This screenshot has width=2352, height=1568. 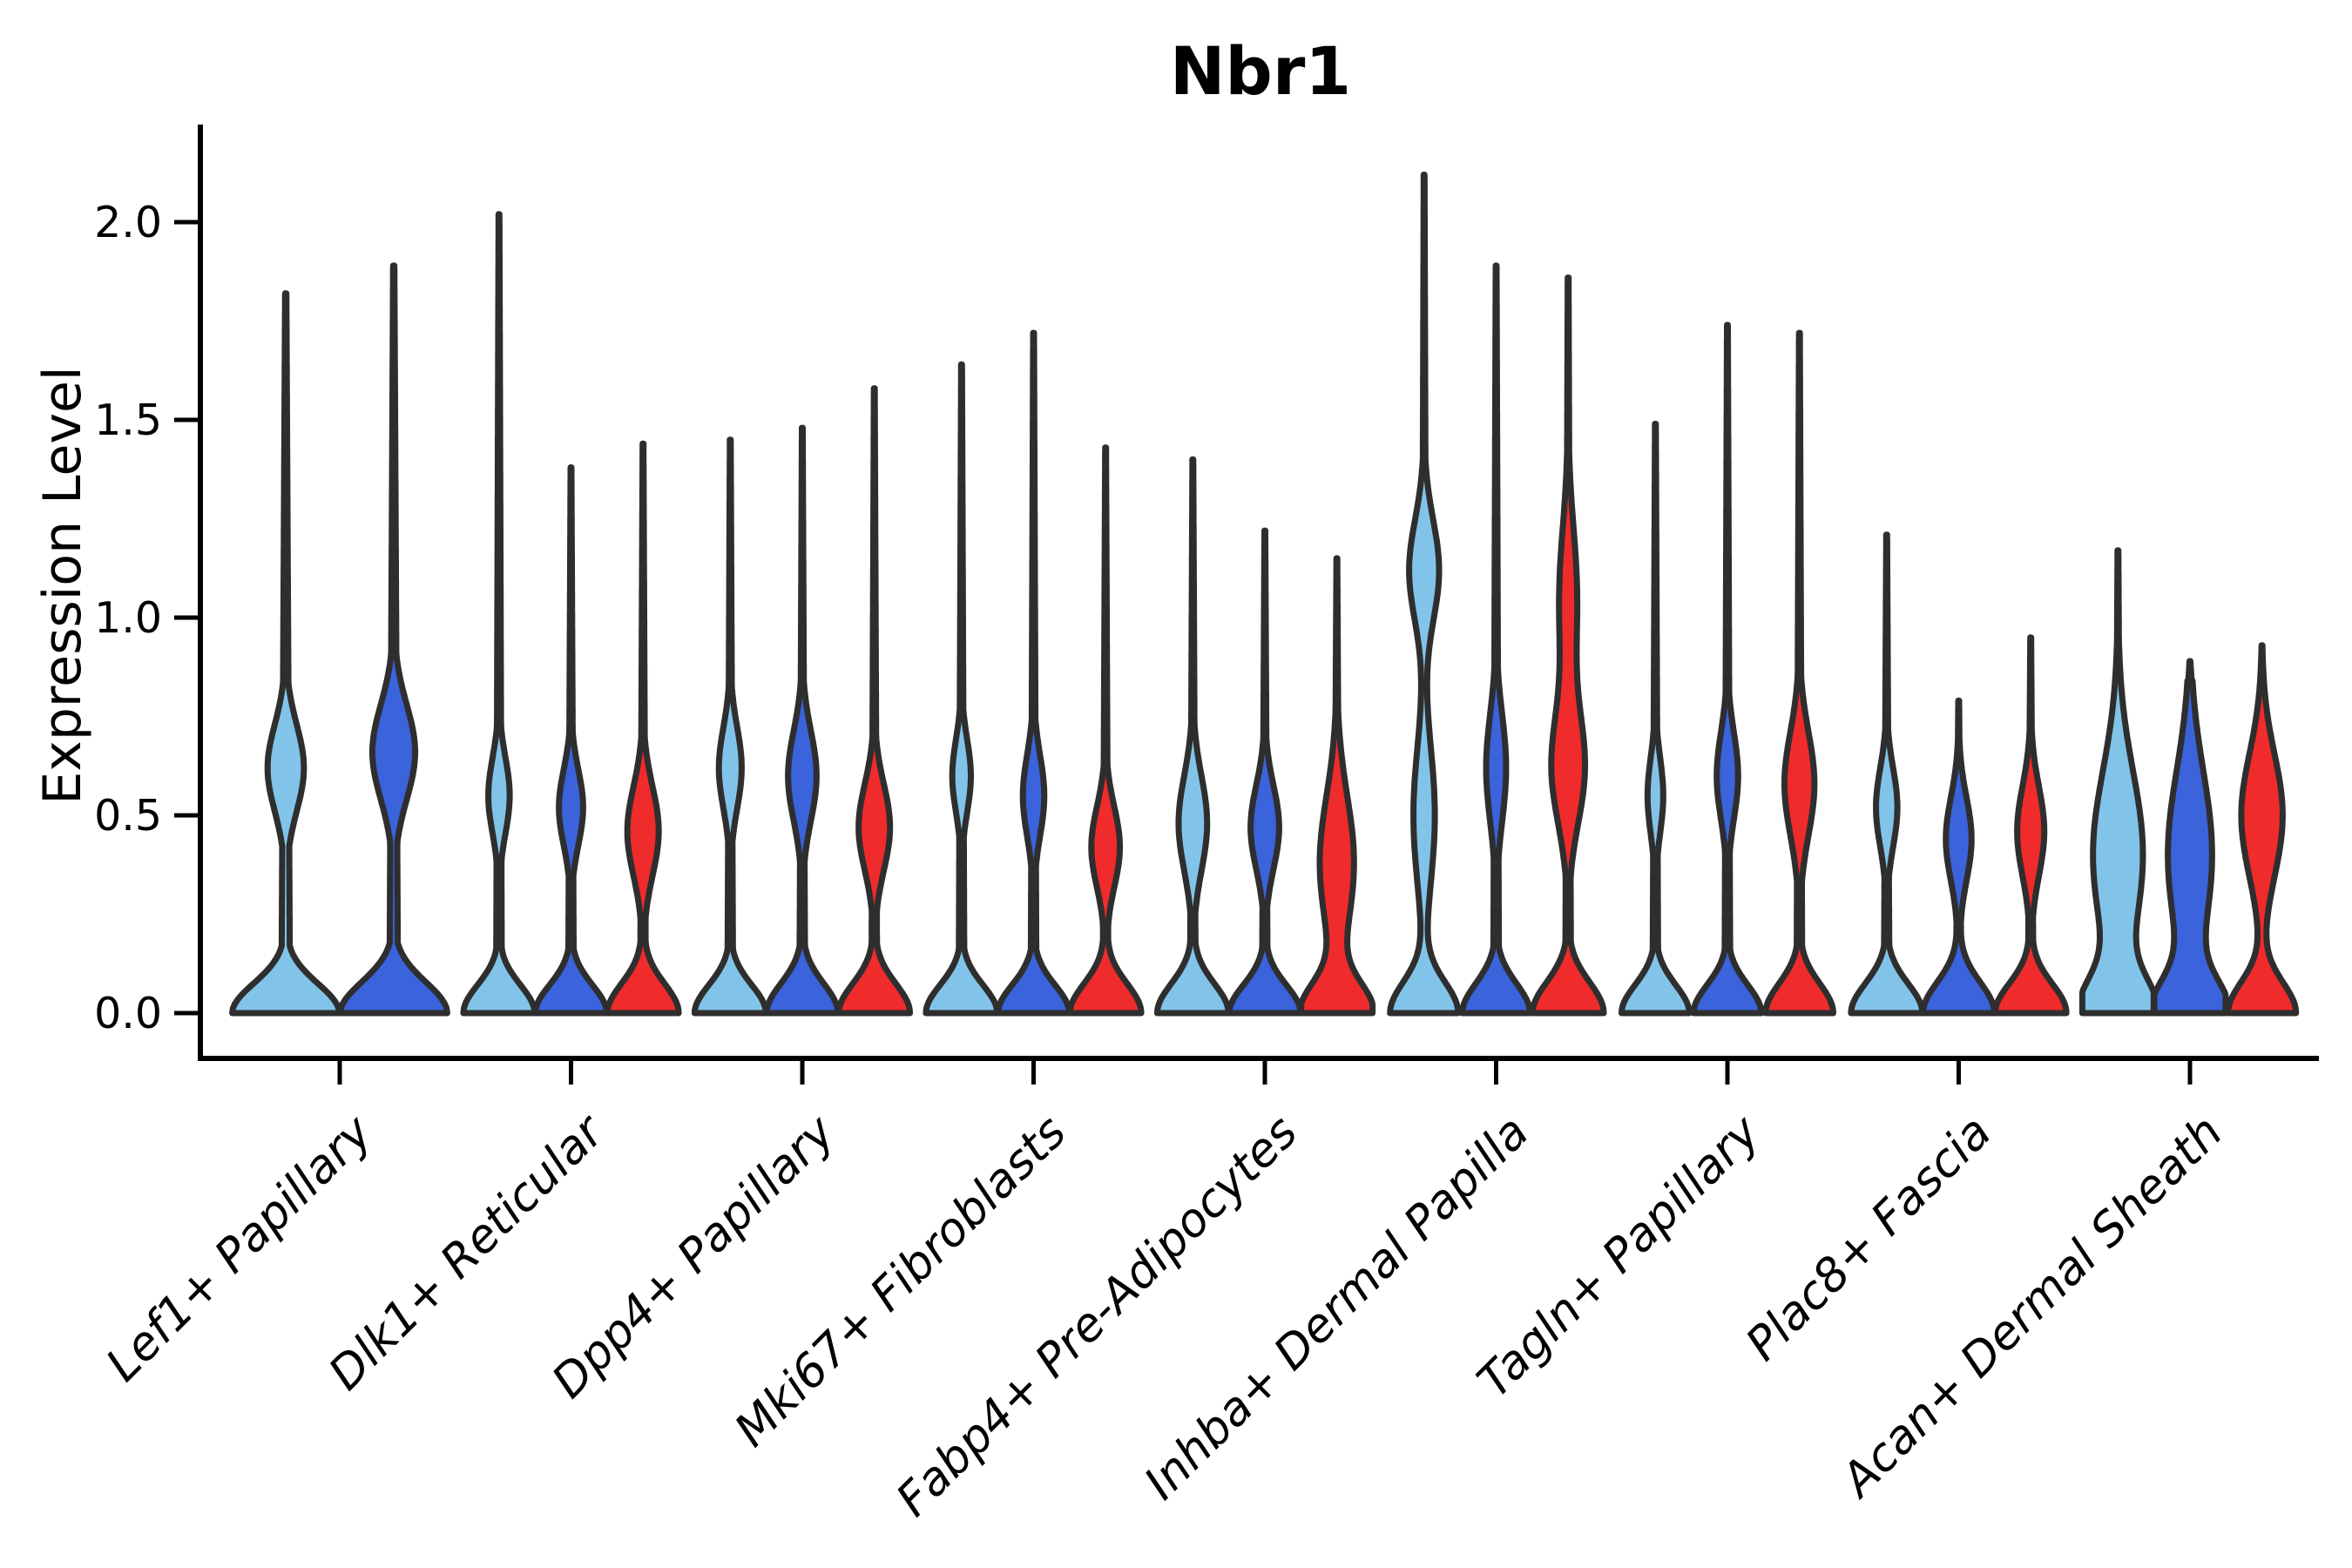 I want to click on violin-tagln-papillary-dark_blue, so click(x=1727, y=669).